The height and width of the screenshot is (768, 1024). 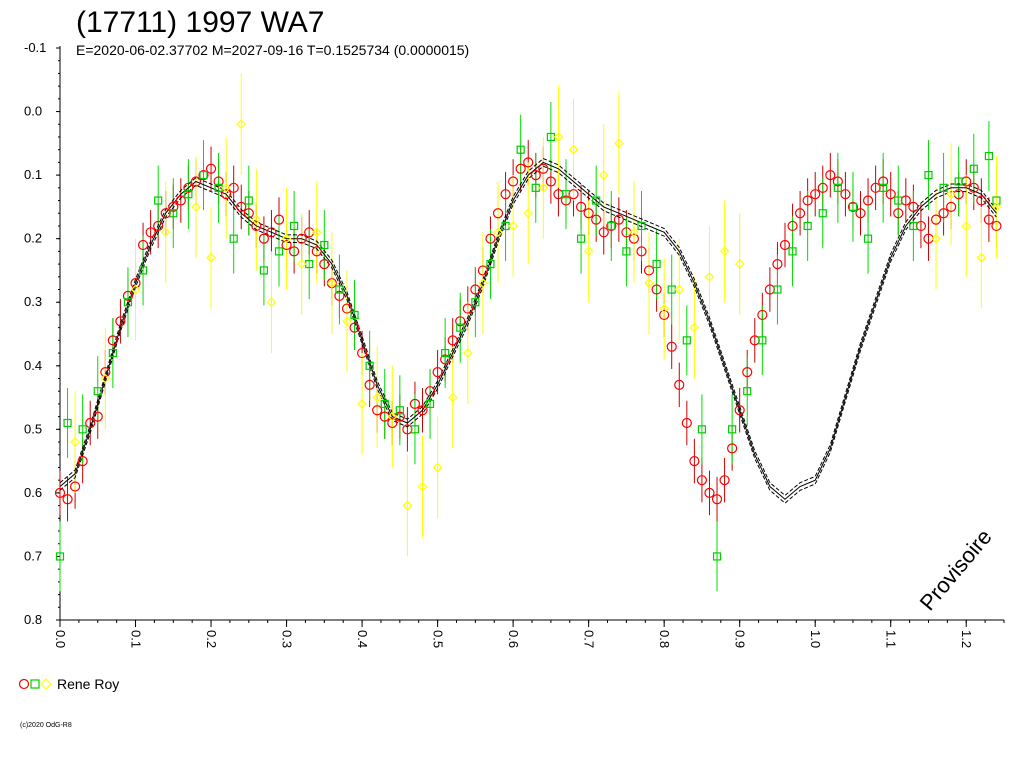 What do you see at coordinates (891, 639) in the screenshot?
I see `x-tick-label: 1.1` at bounding box center [891, 639].